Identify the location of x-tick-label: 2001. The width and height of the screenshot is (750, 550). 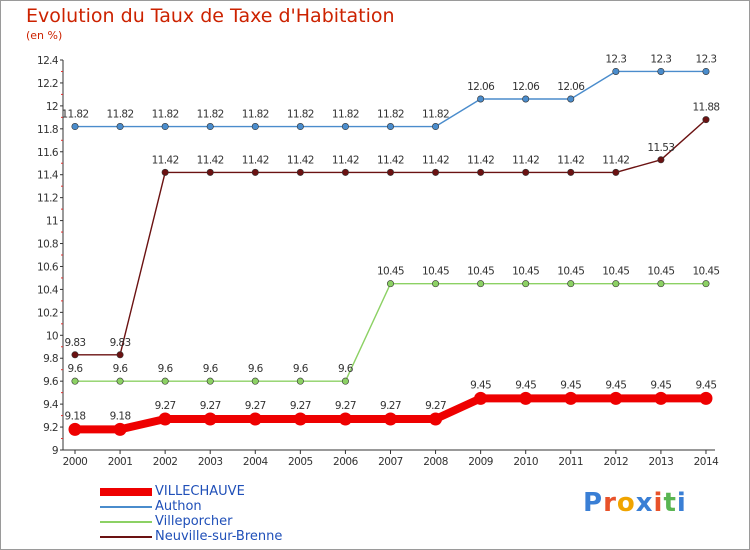
(120, 462).